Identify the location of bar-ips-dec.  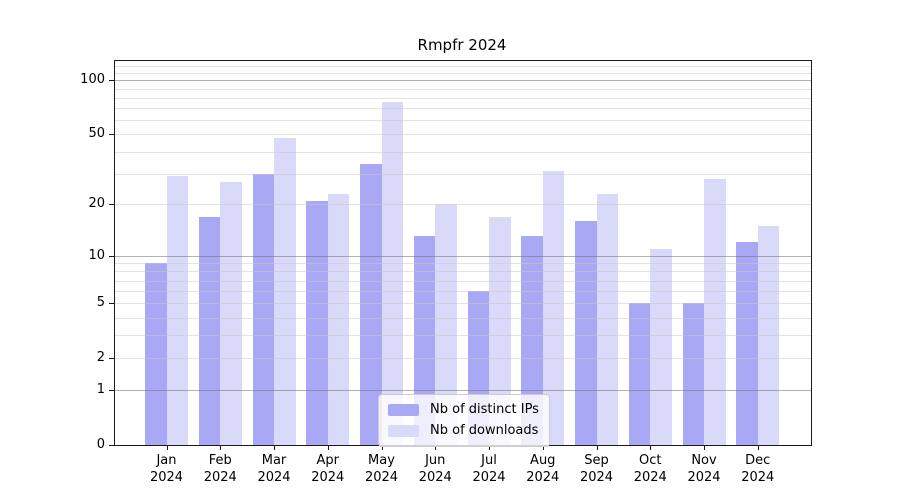
(747, 343).